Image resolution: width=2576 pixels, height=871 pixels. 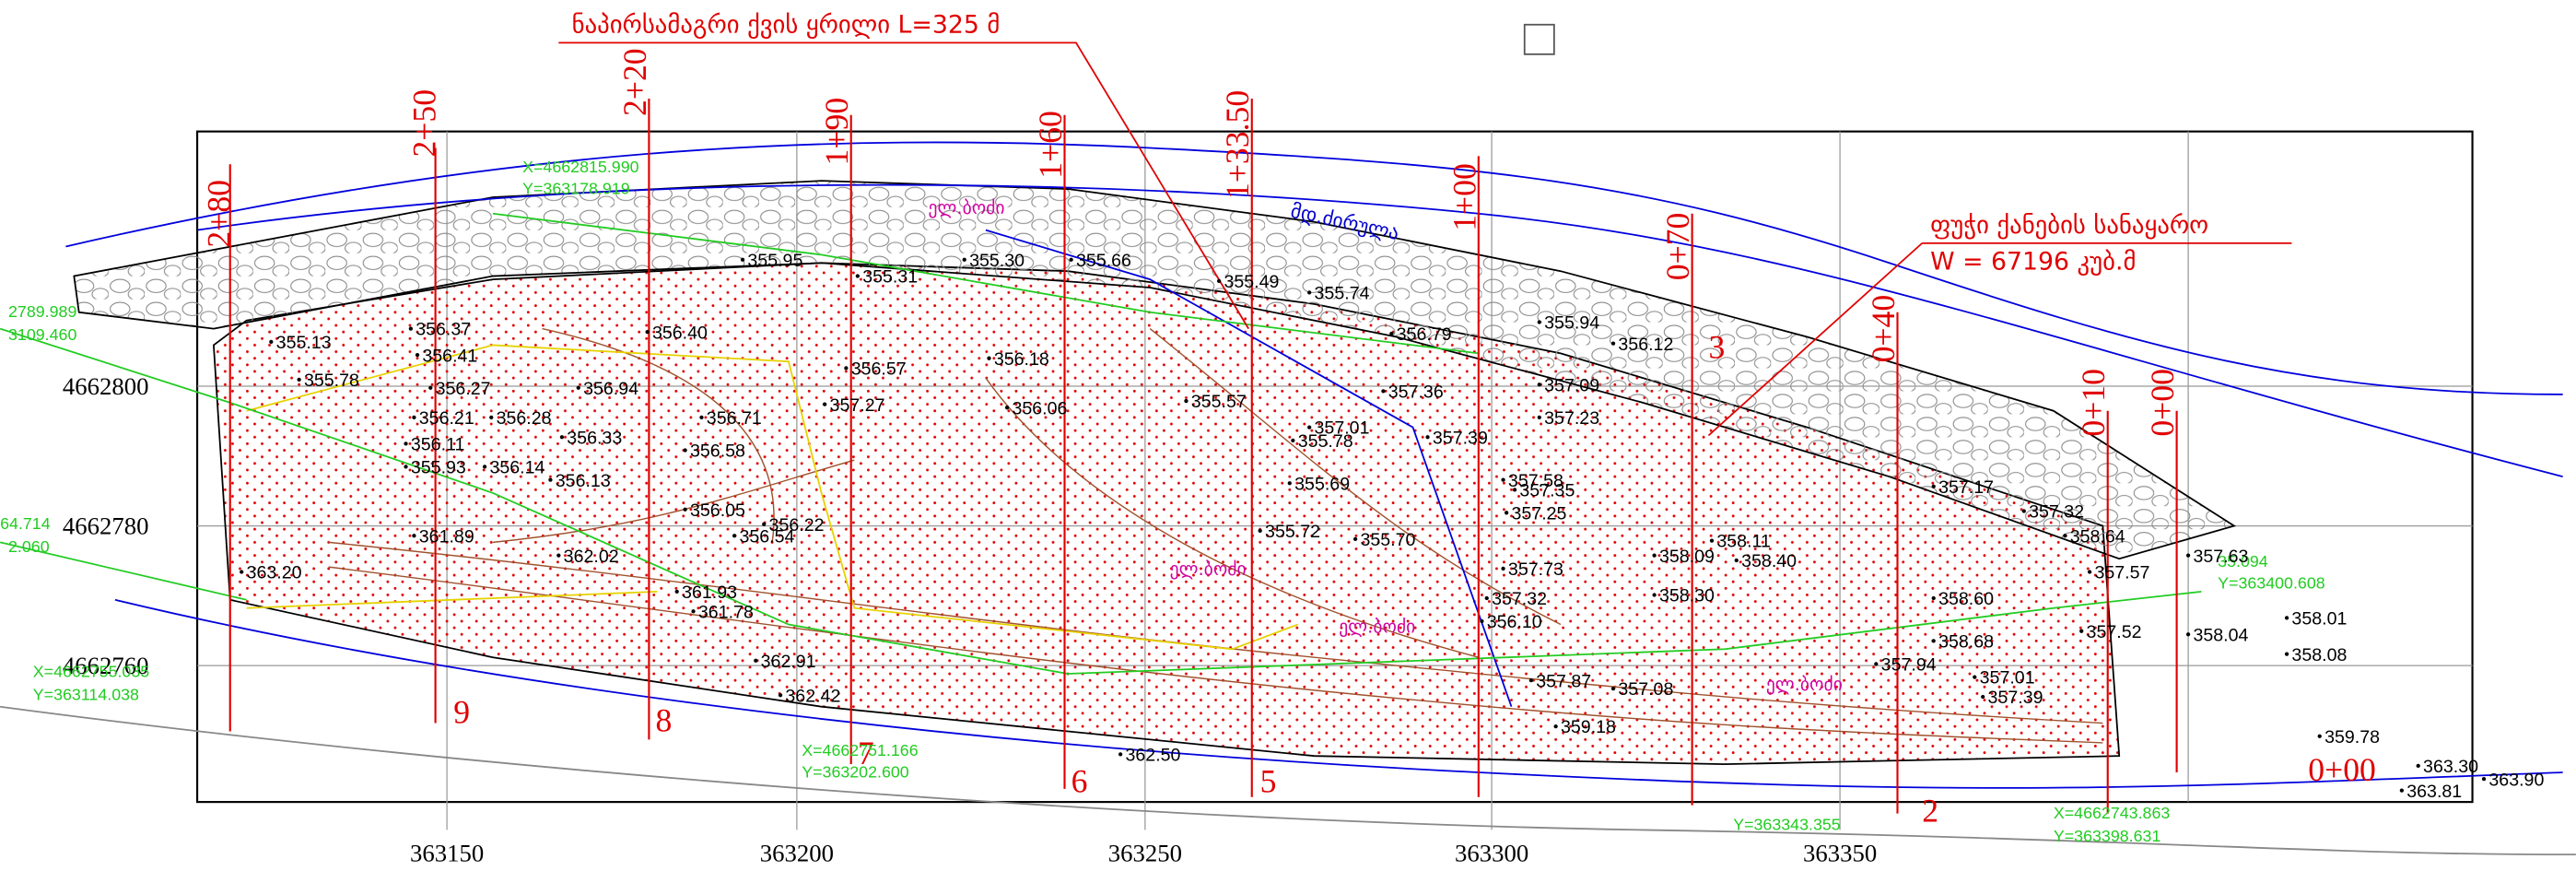 What do you see at coordinates (524, 418) in the screenshot?
I see `elevation-label: 356.28` at bounding box center [524, 418].